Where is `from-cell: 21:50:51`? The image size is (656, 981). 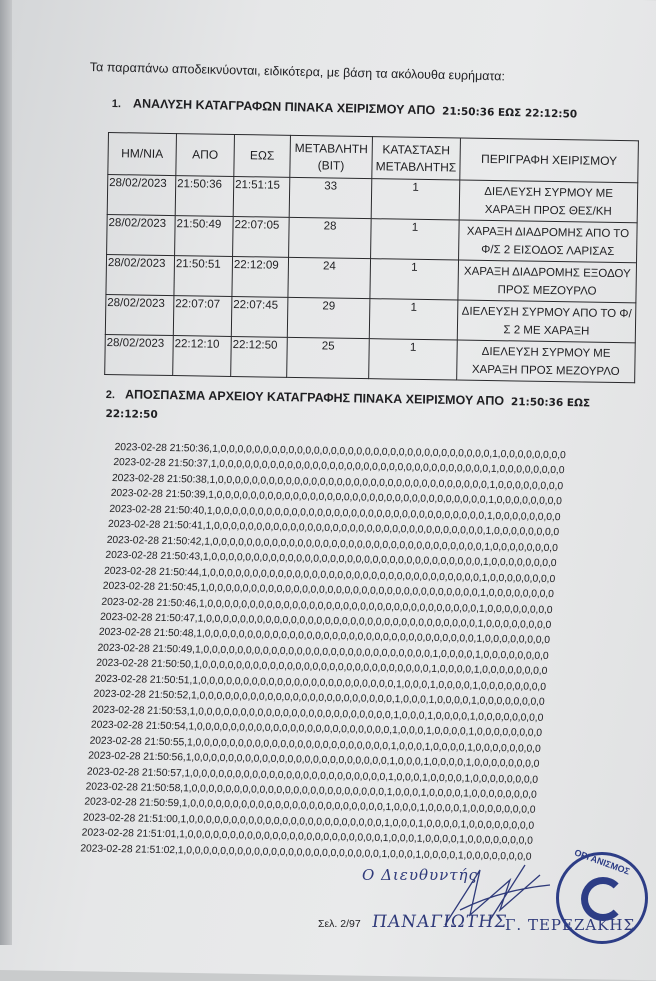
from-cell: 21:50:51 is located at coordinates (203, 276).